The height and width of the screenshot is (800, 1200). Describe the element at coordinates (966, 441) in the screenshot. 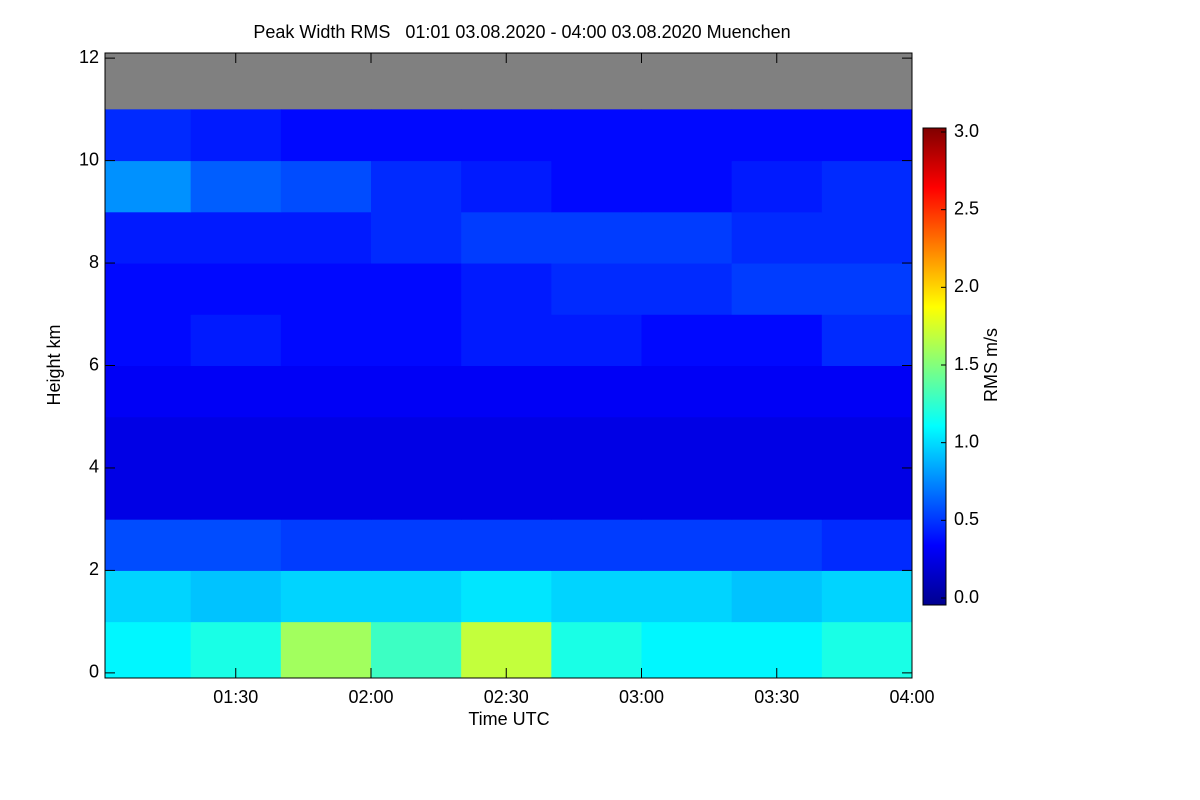

I see `colorbar-tick-label: 1.0` at that location.